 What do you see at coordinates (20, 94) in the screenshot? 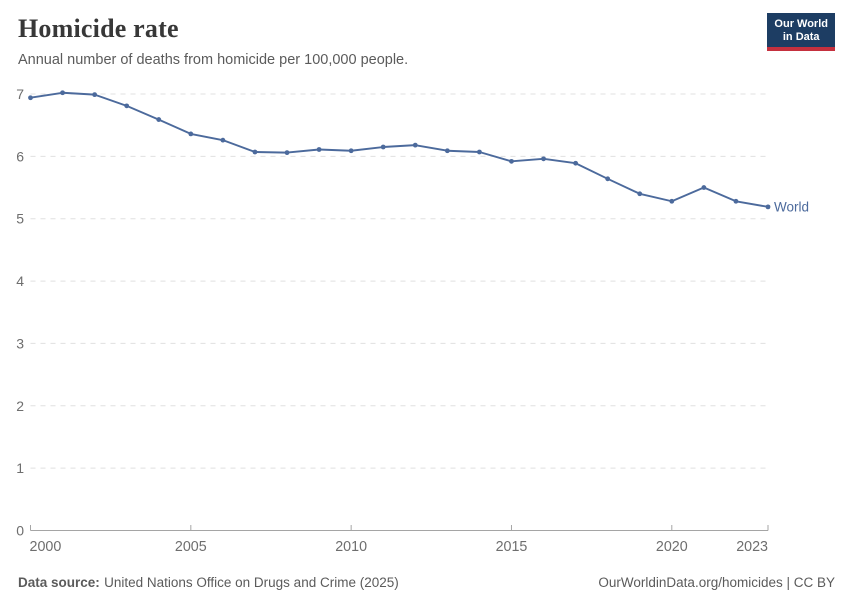
I see `y-tick-label: 7` at bounding box center [20, 94].